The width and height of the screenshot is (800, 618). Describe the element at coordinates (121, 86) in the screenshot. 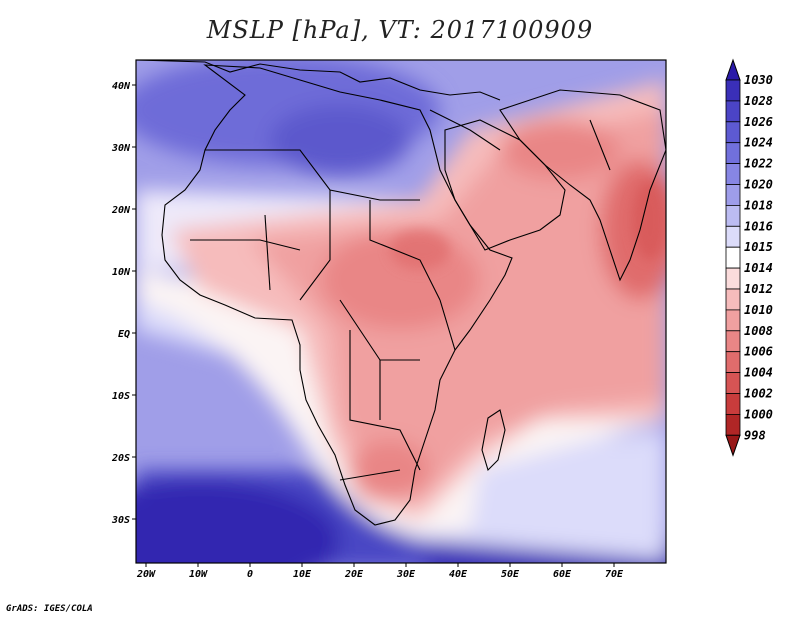

I see `lat-label: 40N` at that location.